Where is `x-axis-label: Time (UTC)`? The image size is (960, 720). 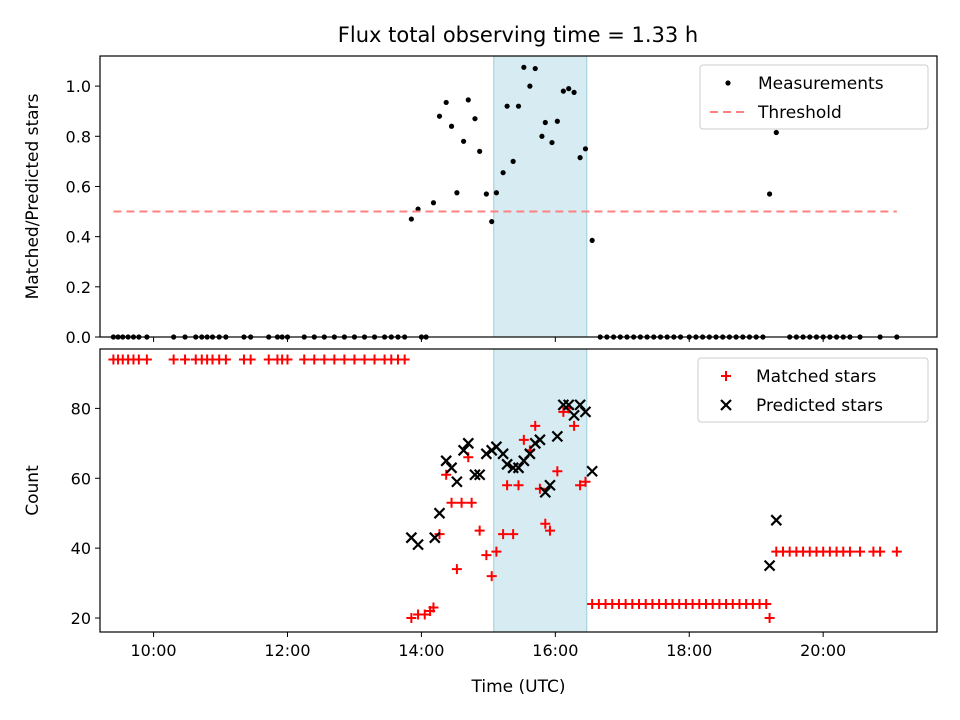 x-axis-label: Time (UTC) is located at coordinates (518, 687).